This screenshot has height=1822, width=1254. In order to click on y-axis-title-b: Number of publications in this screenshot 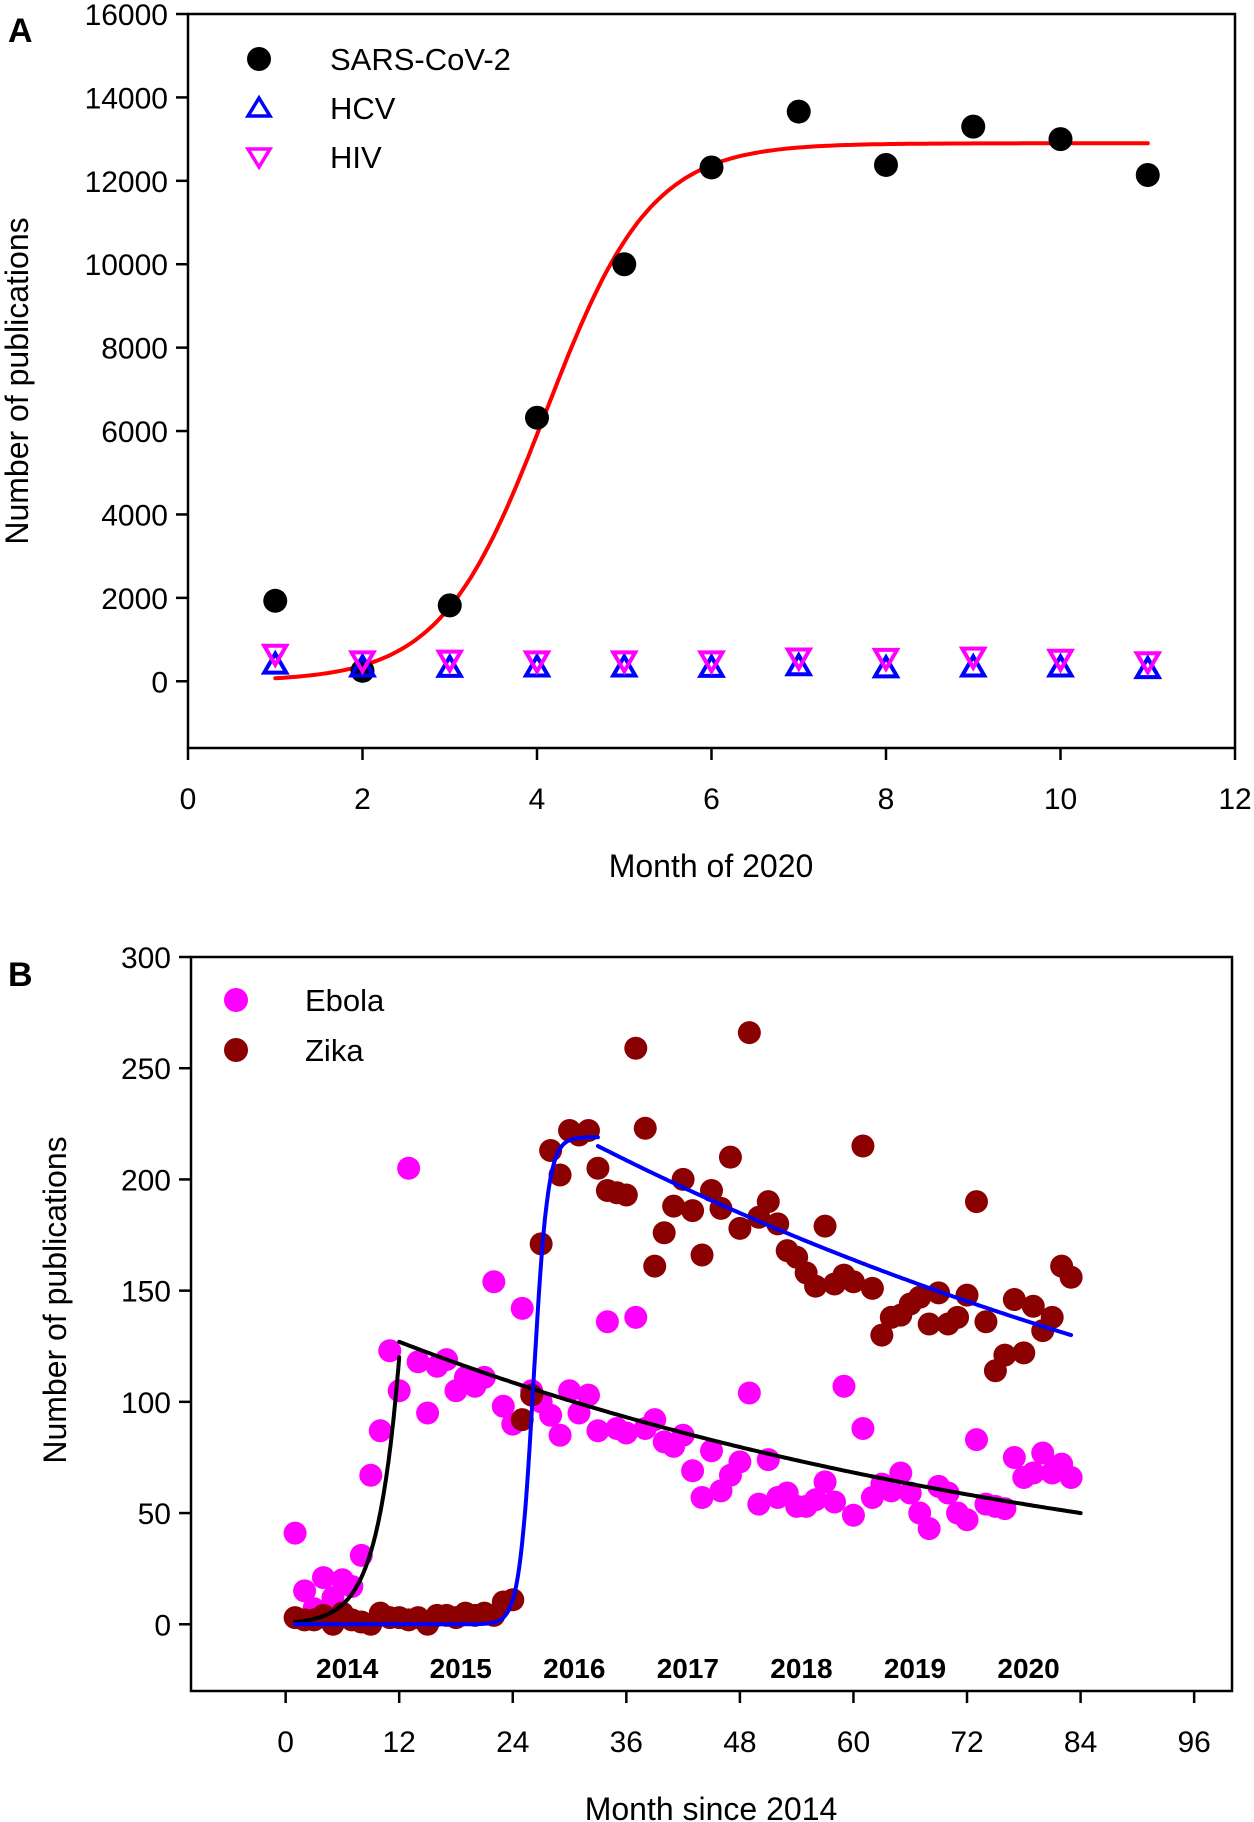, I will do `click(55, 1299)`.